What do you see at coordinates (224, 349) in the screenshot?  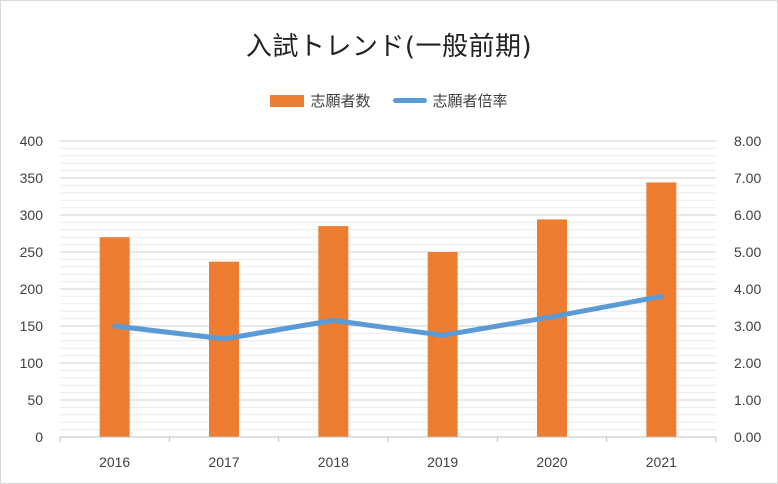 I see `bar-2017` at bounding box center [224, 349].